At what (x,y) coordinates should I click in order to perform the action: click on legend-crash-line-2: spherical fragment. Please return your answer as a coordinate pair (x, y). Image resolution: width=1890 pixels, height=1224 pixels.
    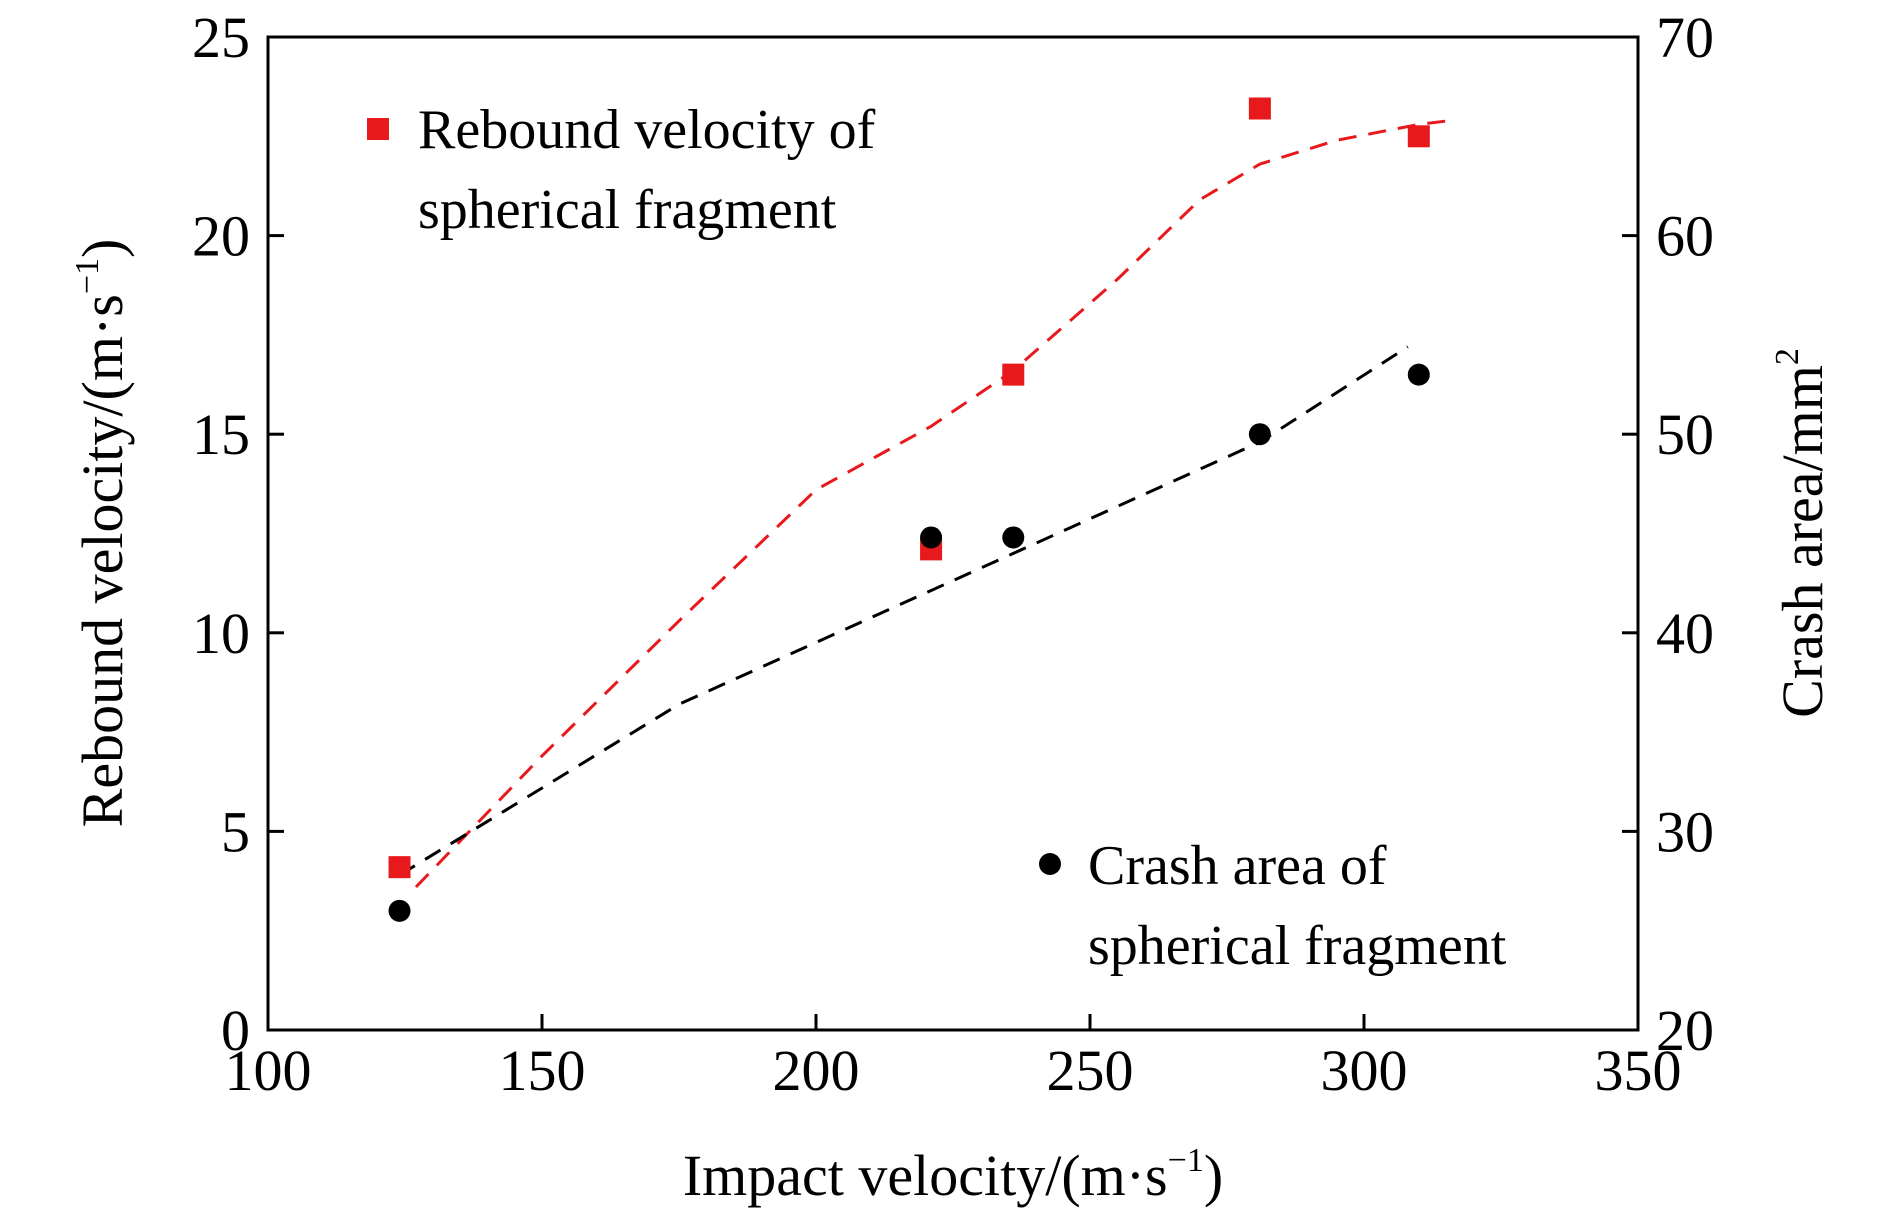
    Looking at the image, I should click on (1297, 946).